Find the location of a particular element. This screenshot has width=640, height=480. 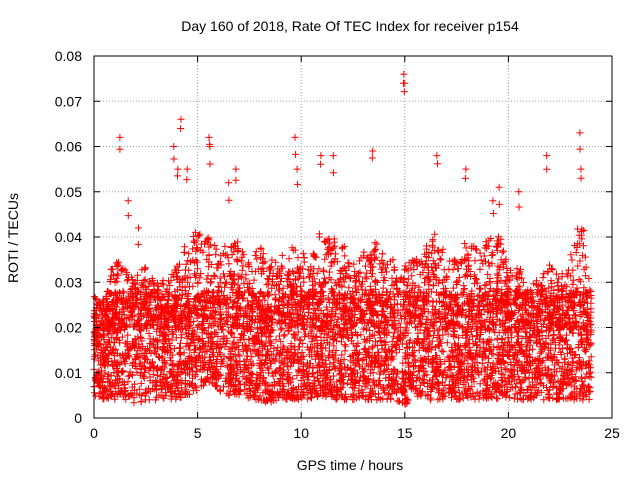

y-tick-label: 0.03 is located at coordinates (68, 282).